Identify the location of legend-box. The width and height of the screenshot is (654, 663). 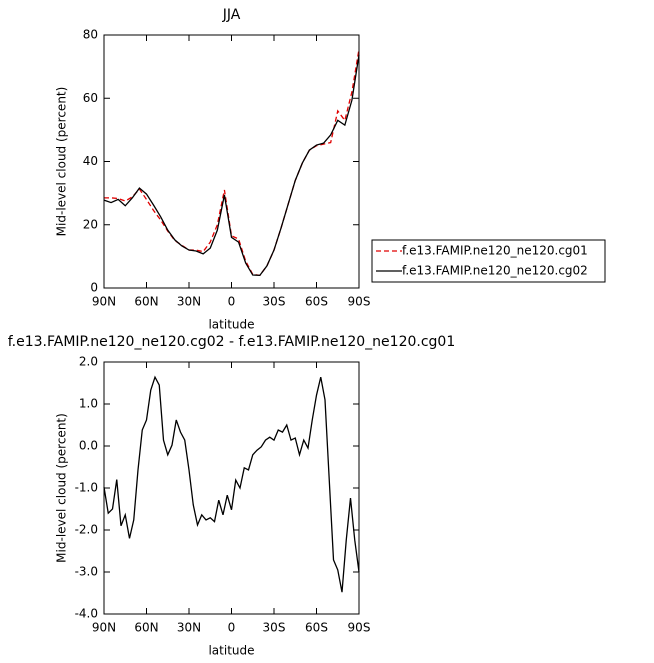
(488, 261).